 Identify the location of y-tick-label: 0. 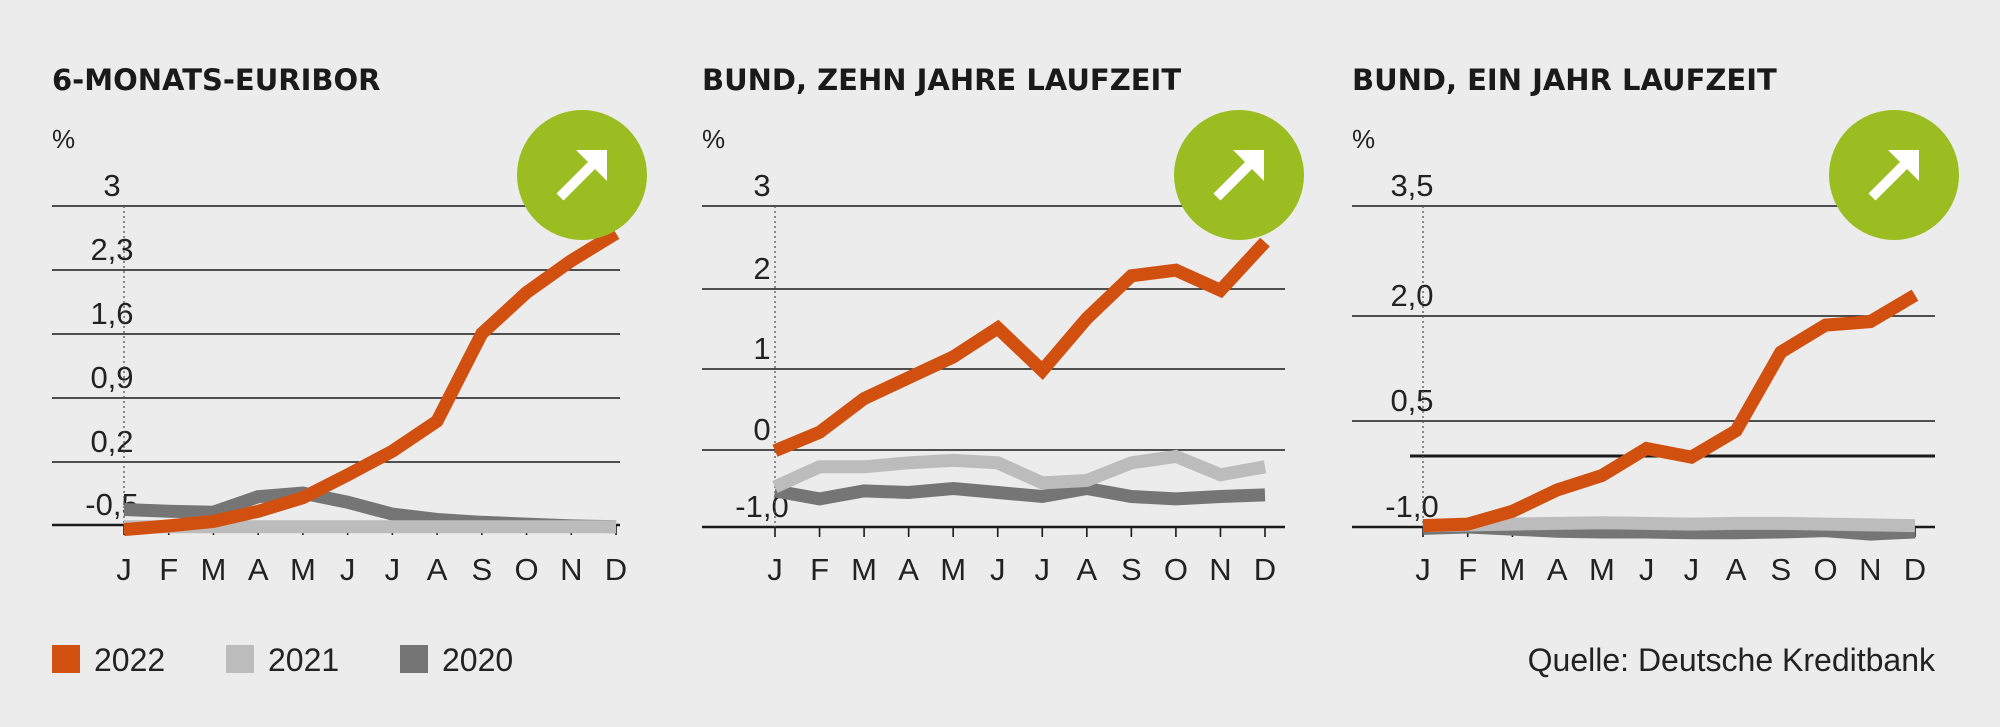
(761, 429).